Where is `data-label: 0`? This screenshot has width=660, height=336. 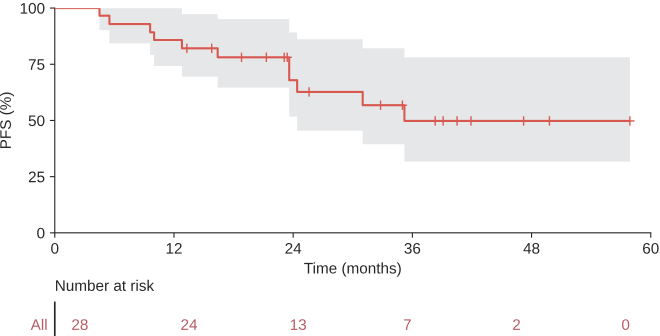 data-label: 0 is located at coordinates (626, 324).